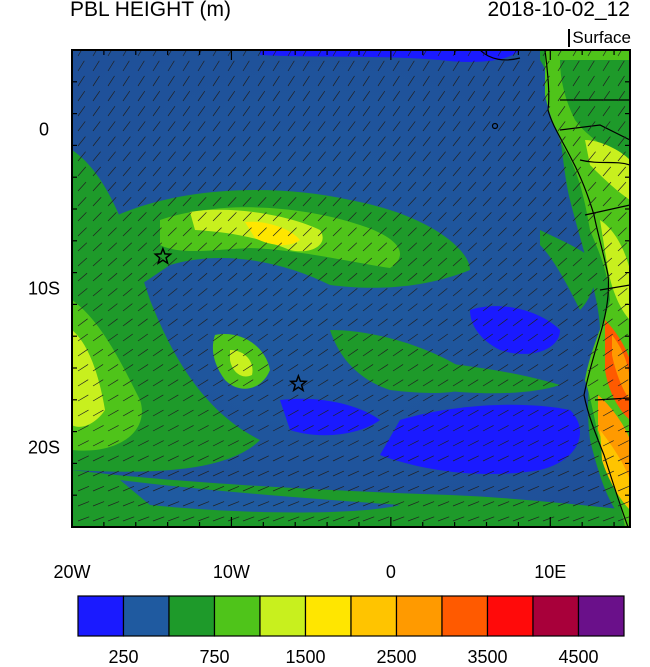  What do you see at coordinates (44, 289) in the screenshot?
I see `y-tick-label: 10S` at bounding box center [44, 289].